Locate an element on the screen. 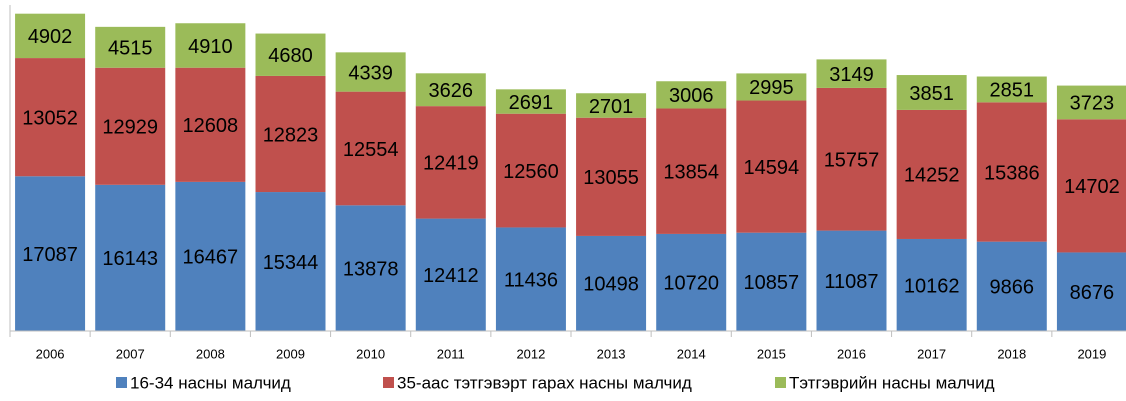 Image resolution: width=1126 pixels, height=401 pixels. x-tick-label: 2014 is located at coordinates (691, 353).